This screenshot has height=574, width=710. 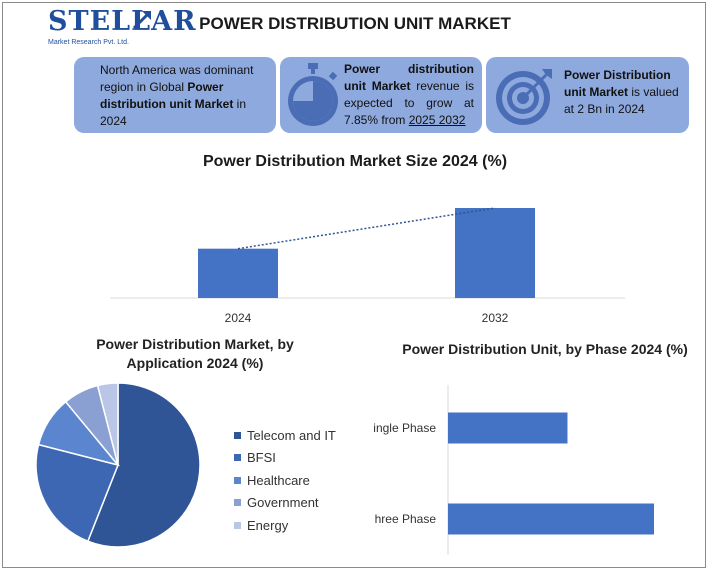 What do you see at coordinates (291, 435) in the screenshot?
I see `legend-label: Telecom and IT` at bounding box center [291, 435].